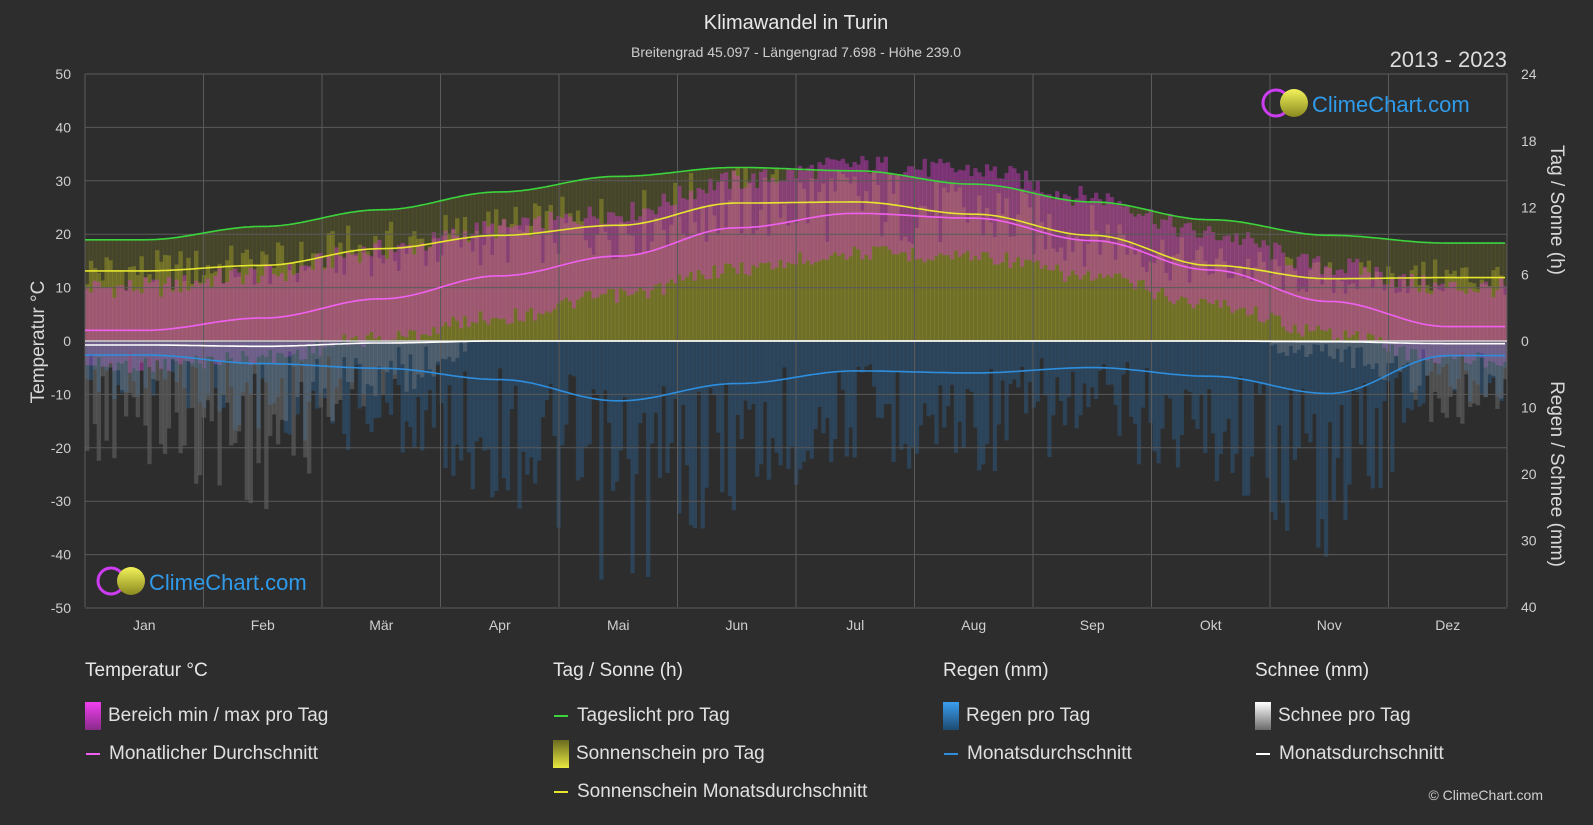 The image size is (1593, 825). I want to click on y-tick-label-hours: 12, so click(1529, 208).